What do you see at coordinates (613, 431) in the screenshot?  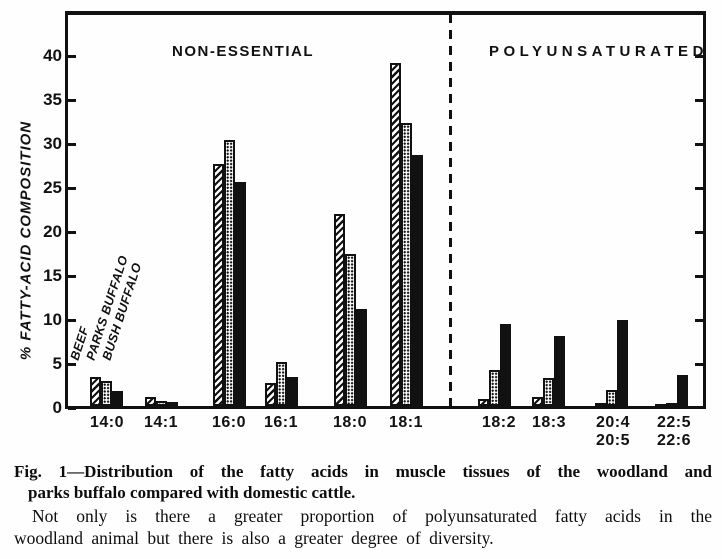 I see `x-label-20:4: 20:4 20:5` at bounding box center [613, 431].